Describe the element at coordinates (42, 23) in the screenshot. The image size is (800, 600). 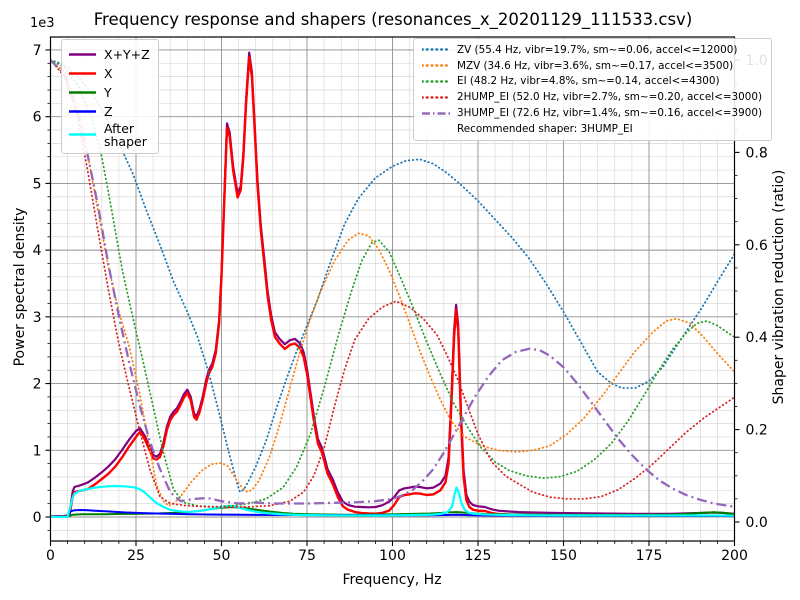
I see `y-axis-offset-text: 1e3` at that location.